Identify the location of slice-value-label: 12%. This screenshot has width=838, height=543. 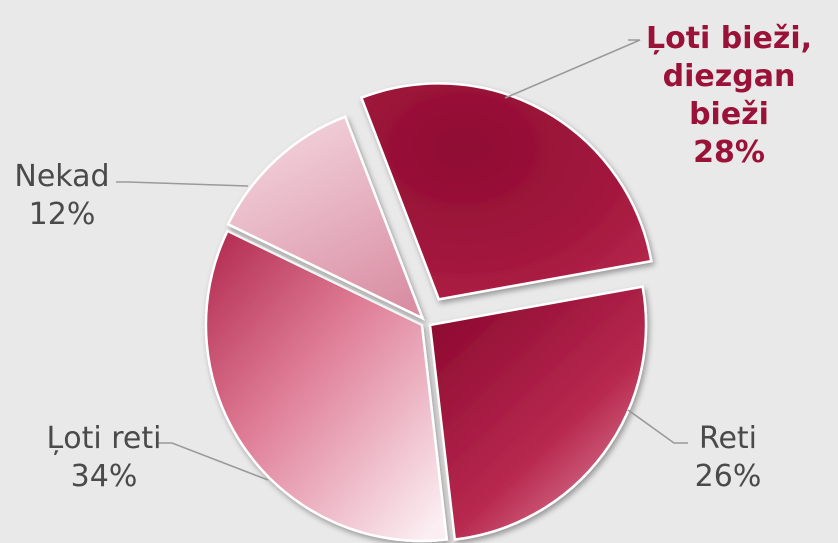
(62, 214).